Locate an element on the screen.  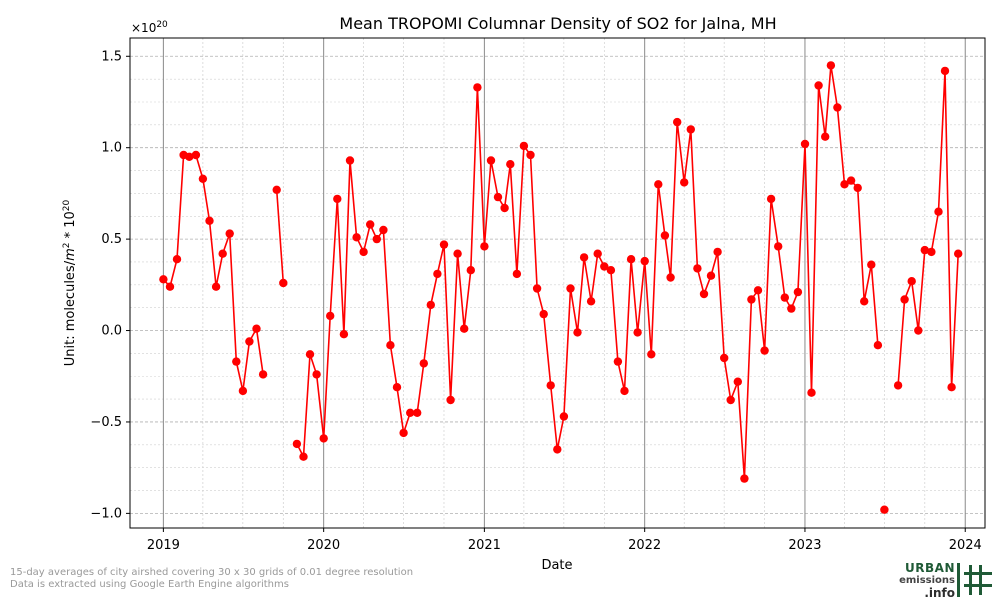
y-tick-label: 1.5 is located at coordinates (111, 56).